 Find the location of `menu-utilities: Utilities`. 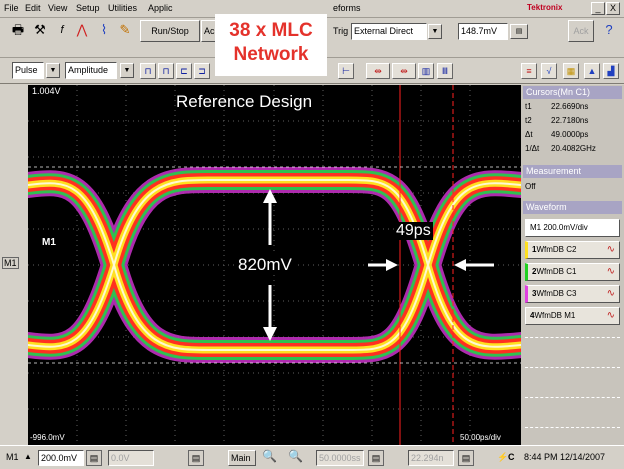

menu-utilities: Utilities is located at coordinates (123, 8).